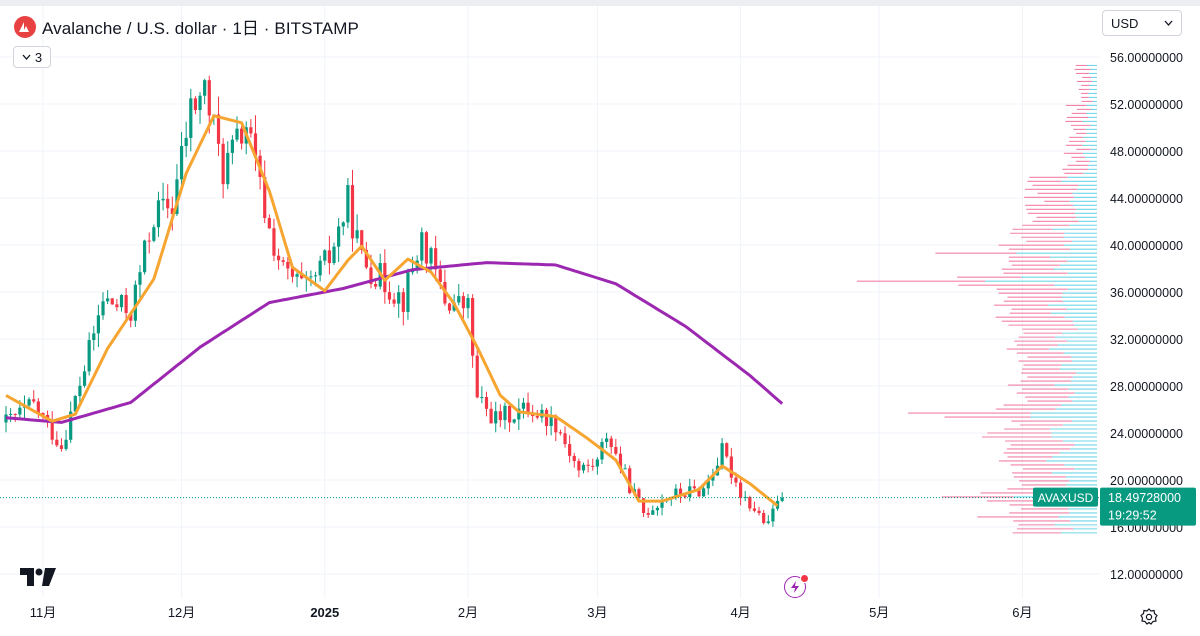 Image resolution: width=1200 pixels, height=636 pixels. I want to click on currency-select: USD, so click(1142, 23).